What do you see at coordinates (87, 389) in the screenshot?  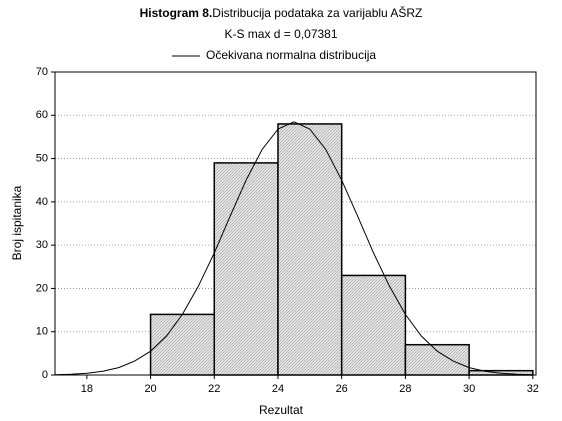 I see `x-tick-label: 18` at bounding box center [87, 389].